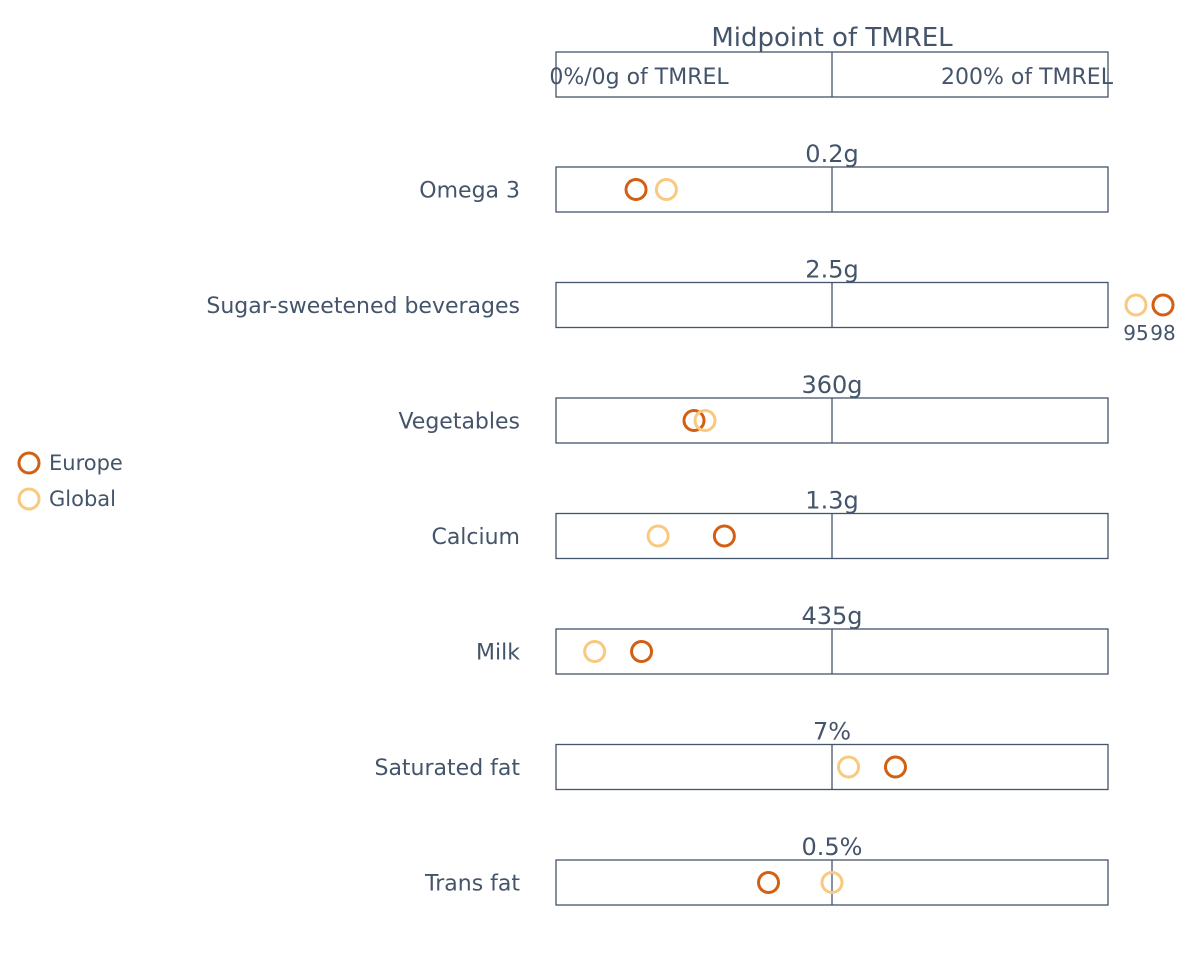 The image size is (1200, 960). I want to click on row-label: Calcium, so click(475, 537).